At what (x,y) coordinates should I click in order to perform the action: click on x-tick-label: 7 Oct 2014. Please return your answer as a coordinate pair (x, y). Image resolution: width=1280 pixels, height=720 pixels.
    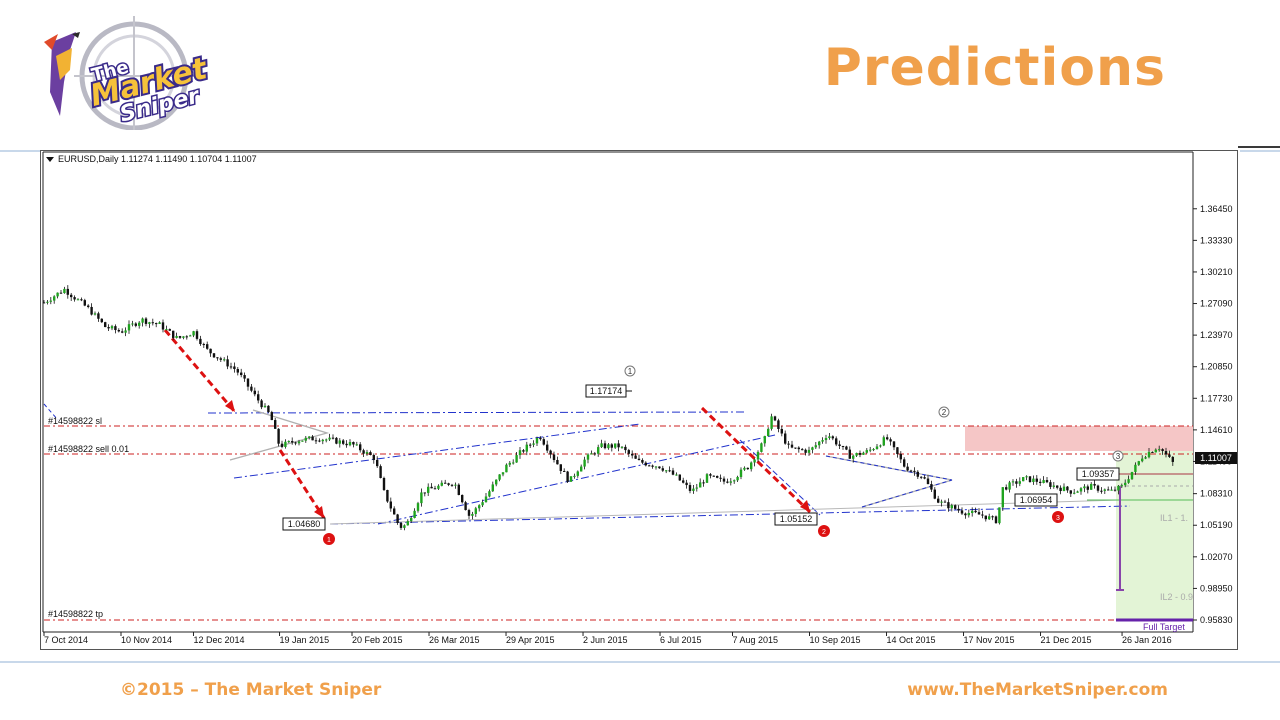
    Looking at the image, I should click on (66, 640).